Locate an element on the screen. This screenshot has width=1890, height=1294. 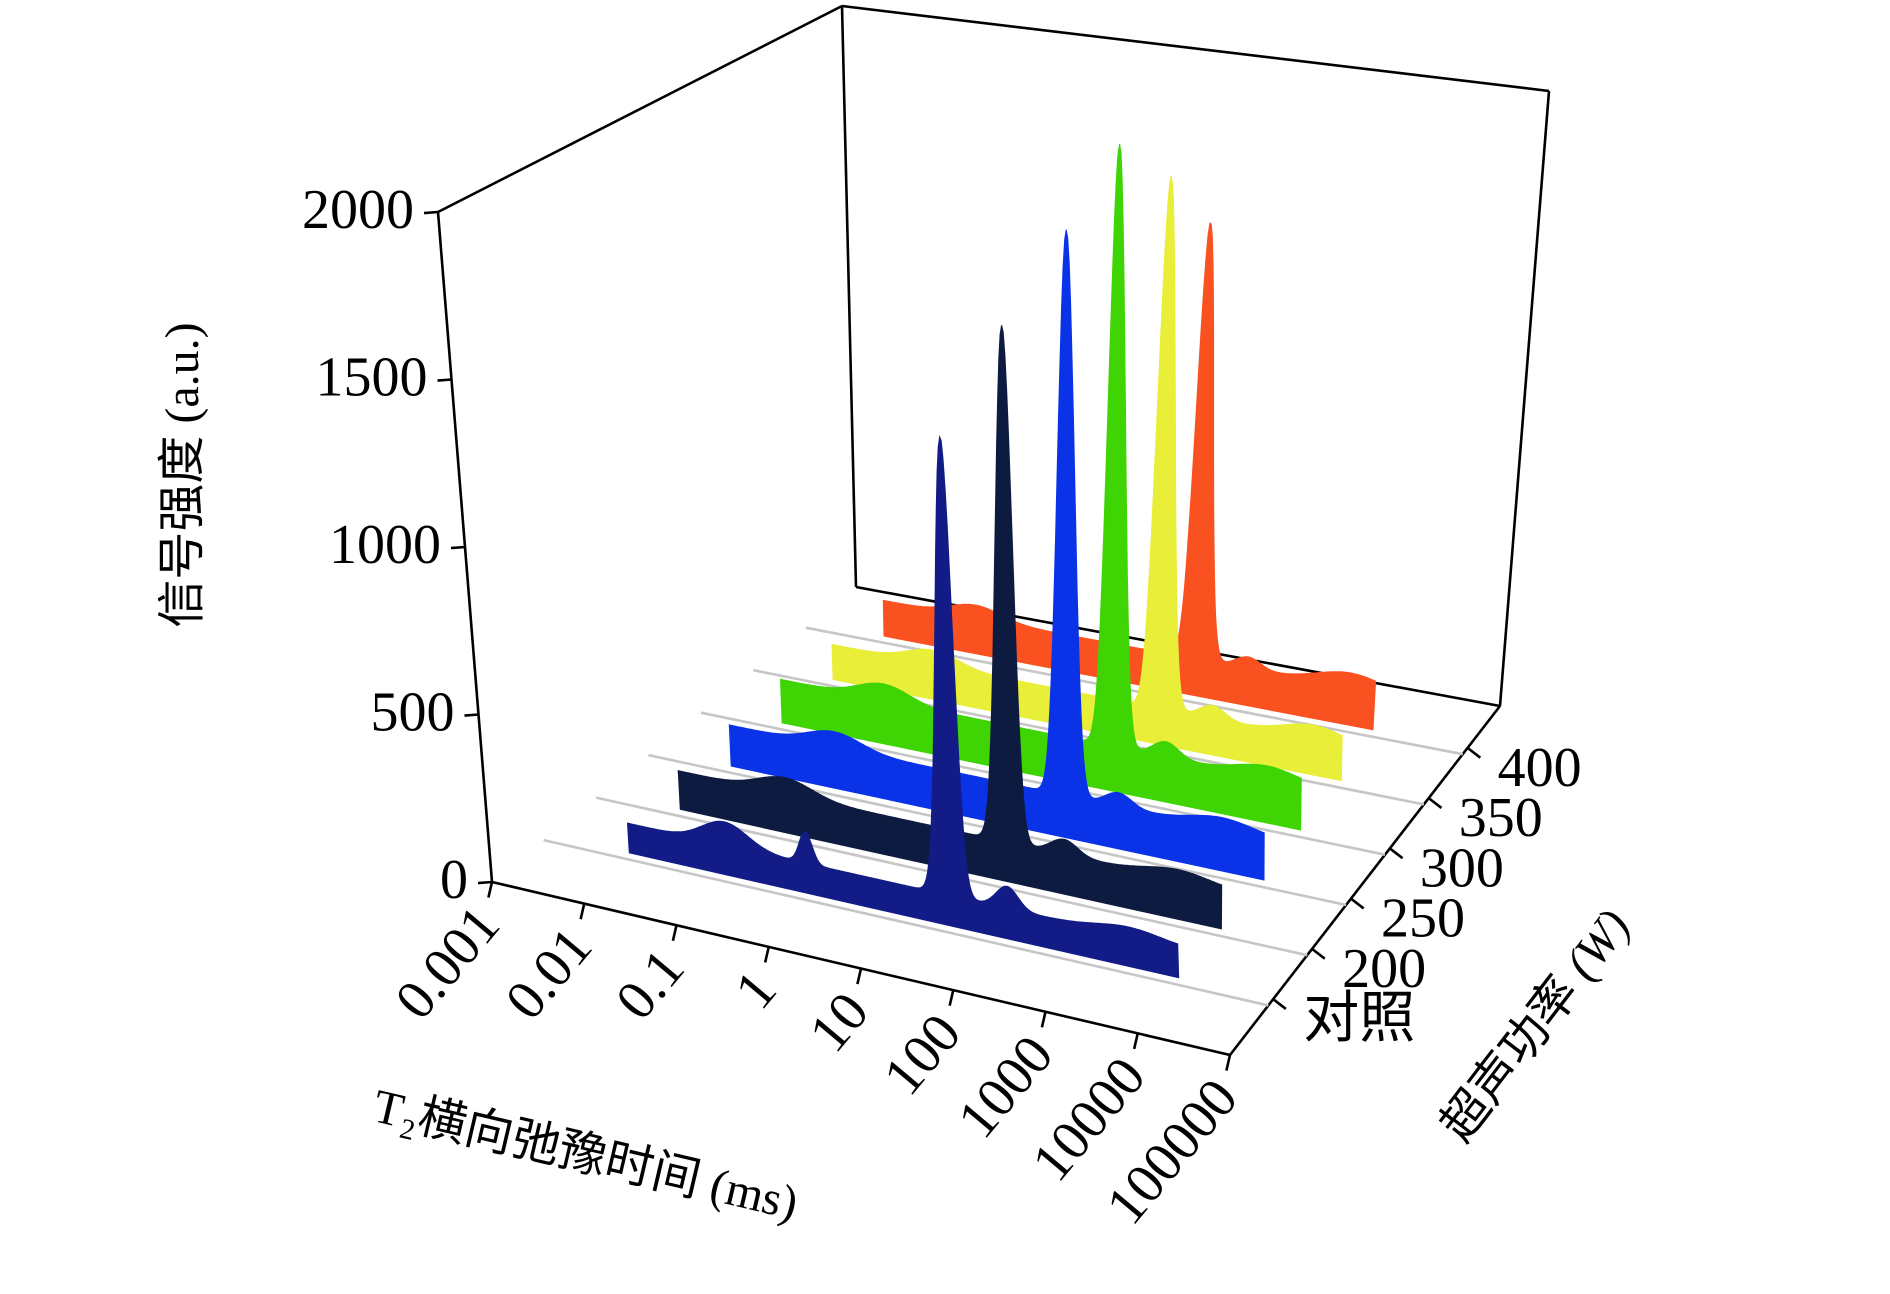
z-tick-label-200: 200 is located at coordinates (1384, 969).